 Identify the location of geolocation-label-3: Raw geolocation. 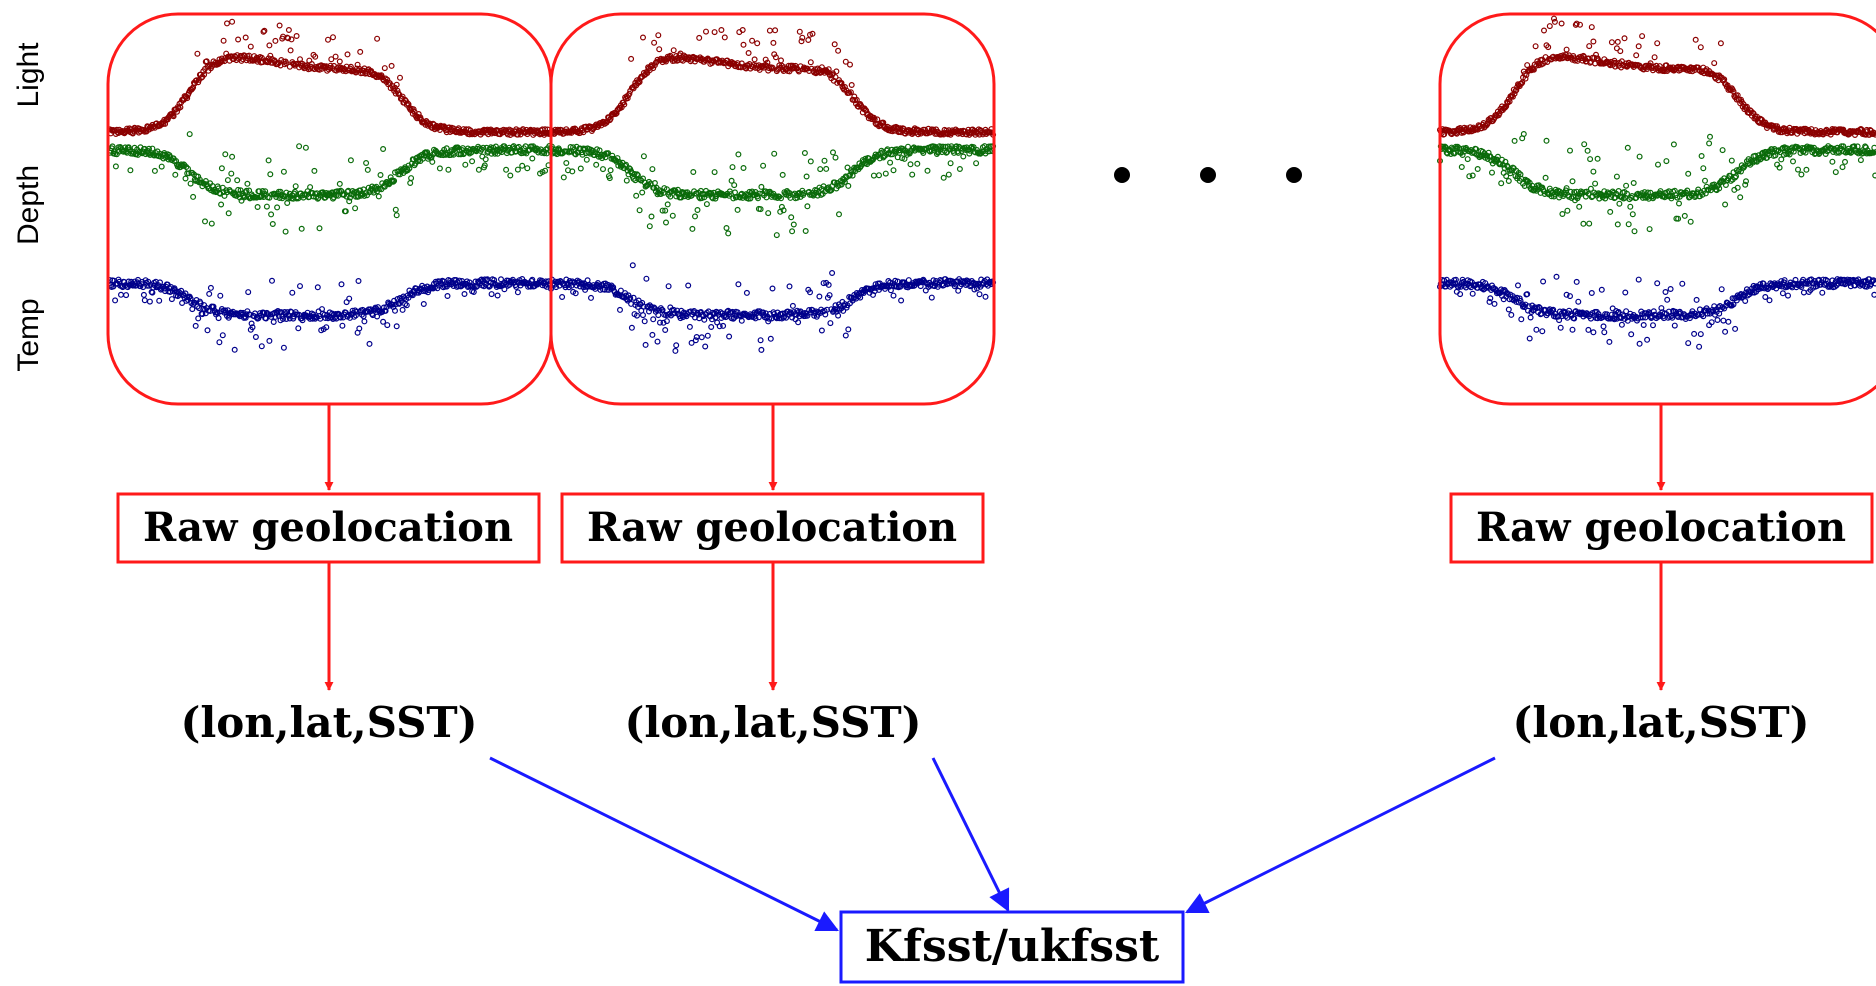
(1661, 527).